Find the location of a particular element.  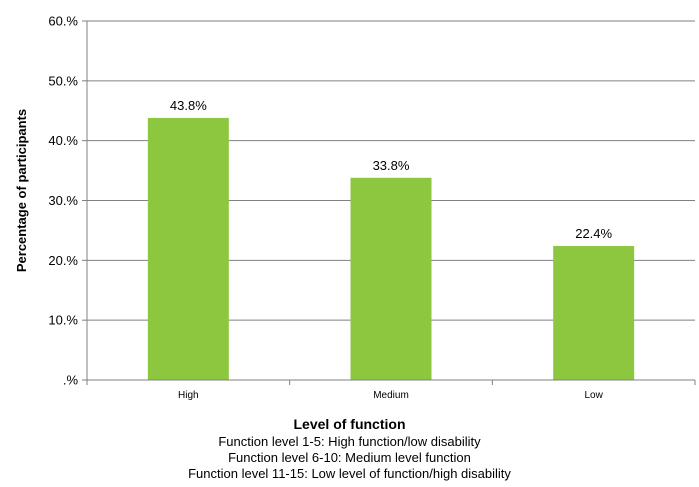

y-tick-label: .% is located at coordinates (71, 380).